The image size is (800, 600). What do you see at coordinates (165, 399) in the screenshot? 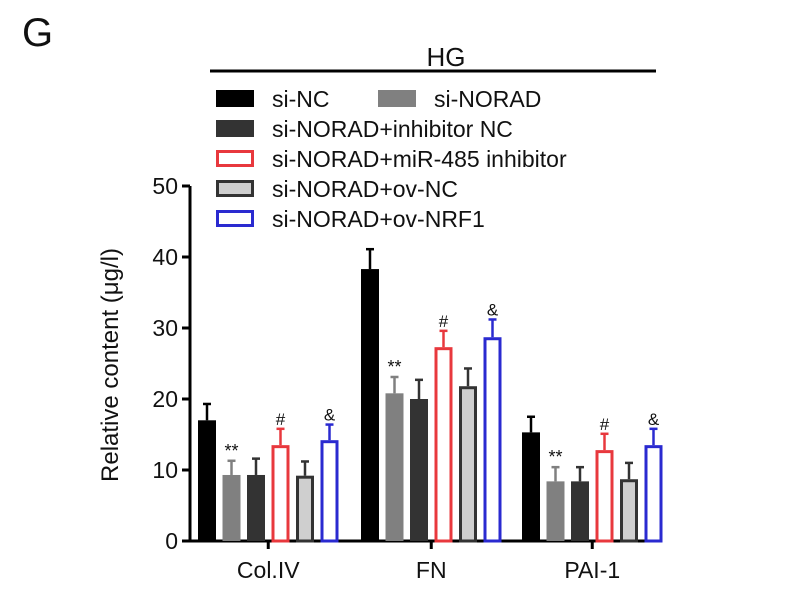
I see `y-tick-label: 20` at bounding box center [165, 399].